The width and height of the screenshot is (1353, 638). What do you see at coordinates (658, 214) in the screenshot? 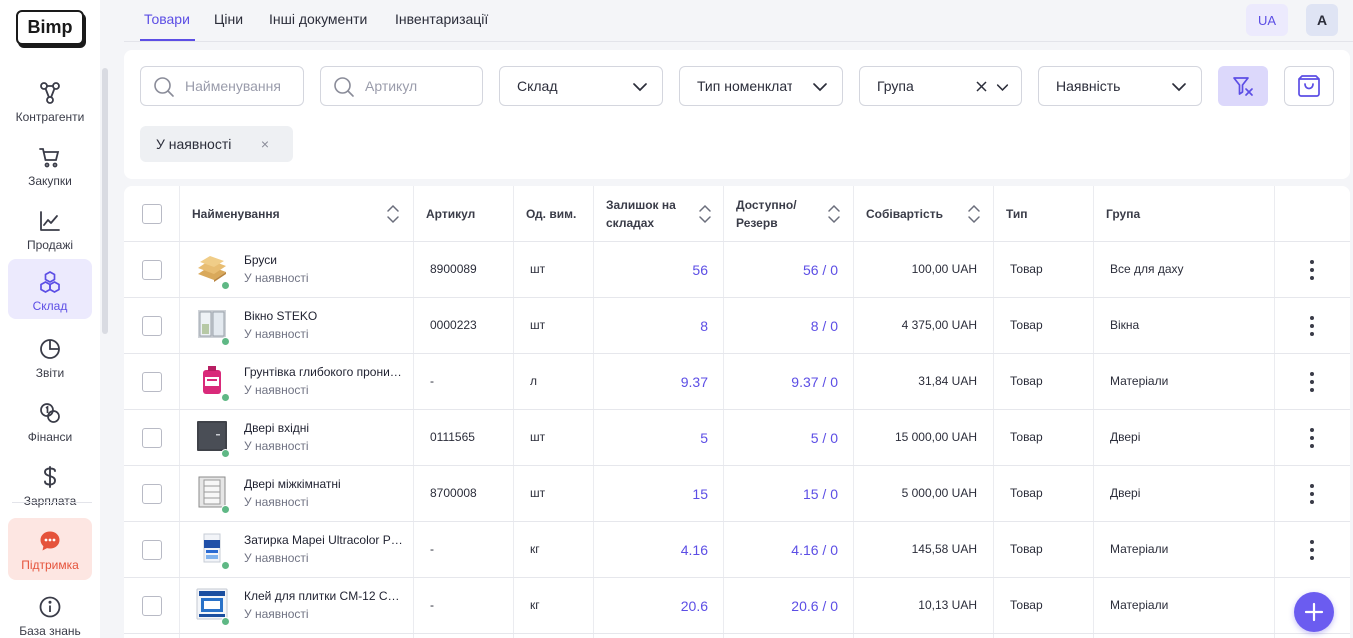
I see `column-header-stock: Залишок на складах` at bounding box center [658, 214].